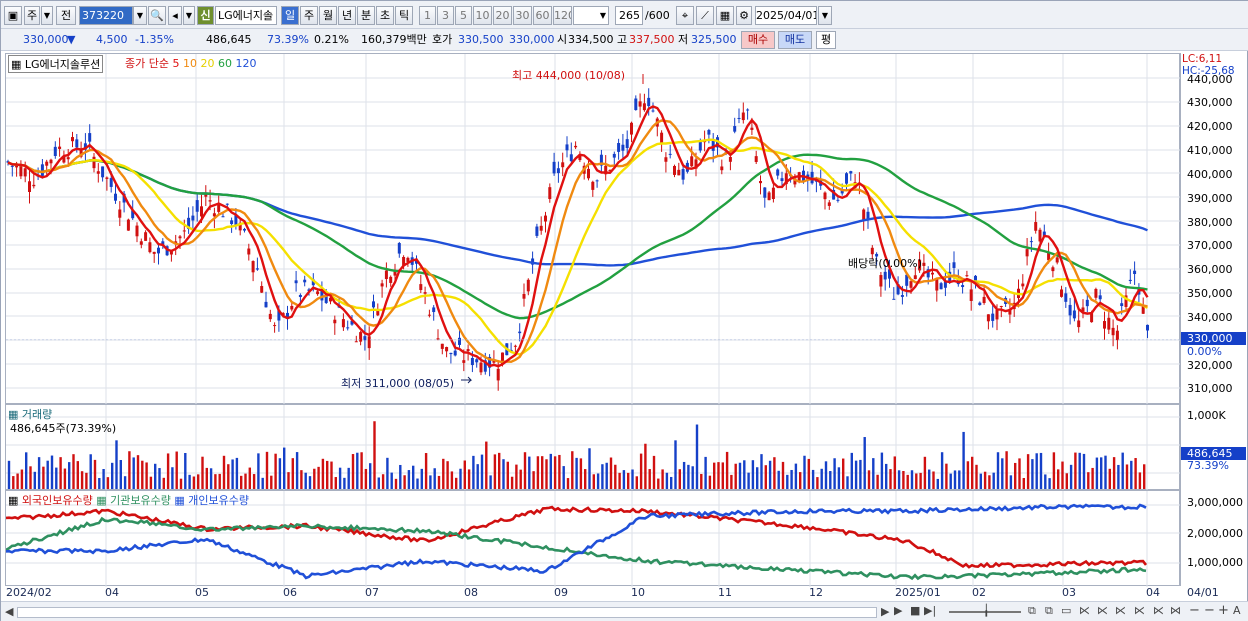 The image size is (1248, 621). I want to click on chevron-down-icon: ▼, so click(47, 15).